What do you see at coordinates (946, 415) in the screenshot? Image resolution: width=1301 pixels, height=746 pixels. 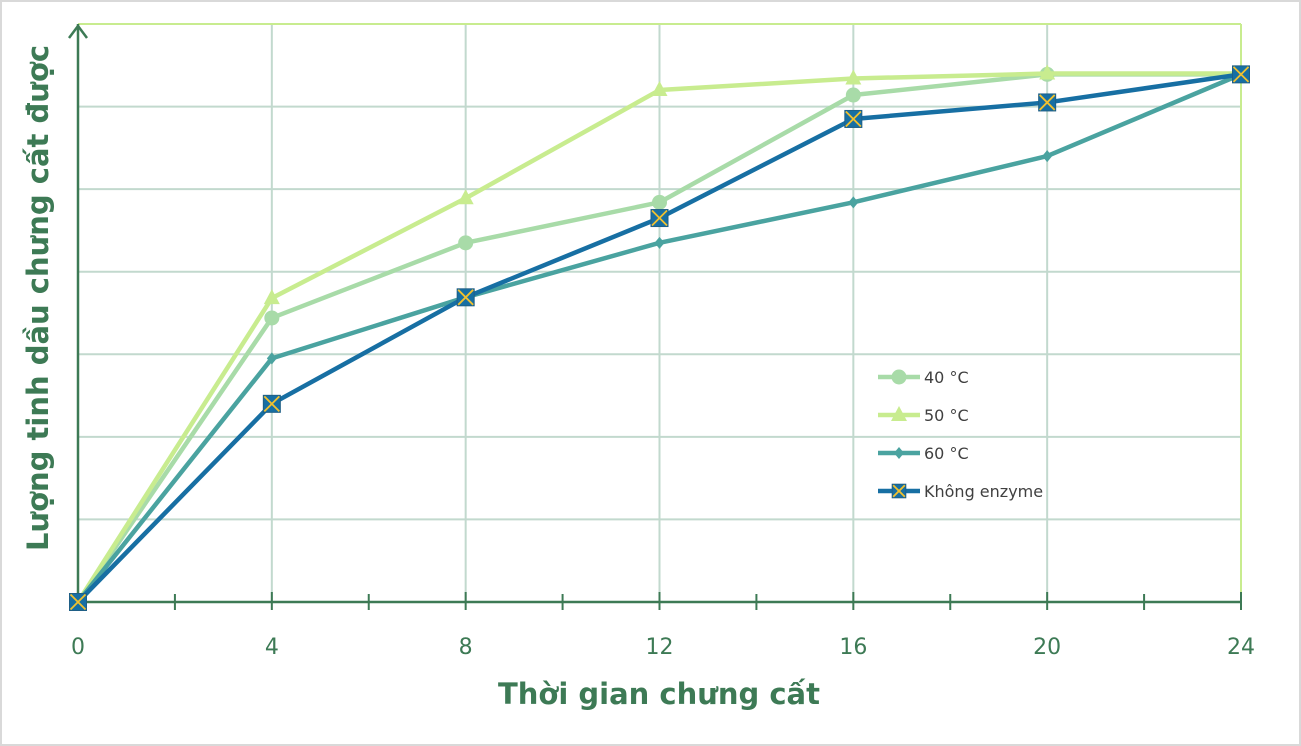 I see `legend-label: 50 °C` at bounding box center [946, 415].